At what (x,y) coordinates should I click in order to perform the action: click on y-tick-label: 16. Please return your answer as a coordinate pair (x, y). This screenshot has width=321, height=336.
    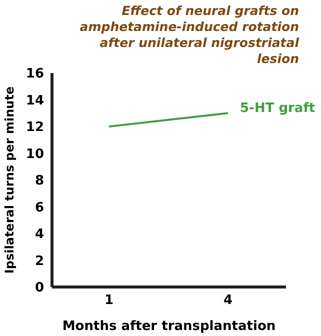
    Looking at the image, I should click on (35, 74).